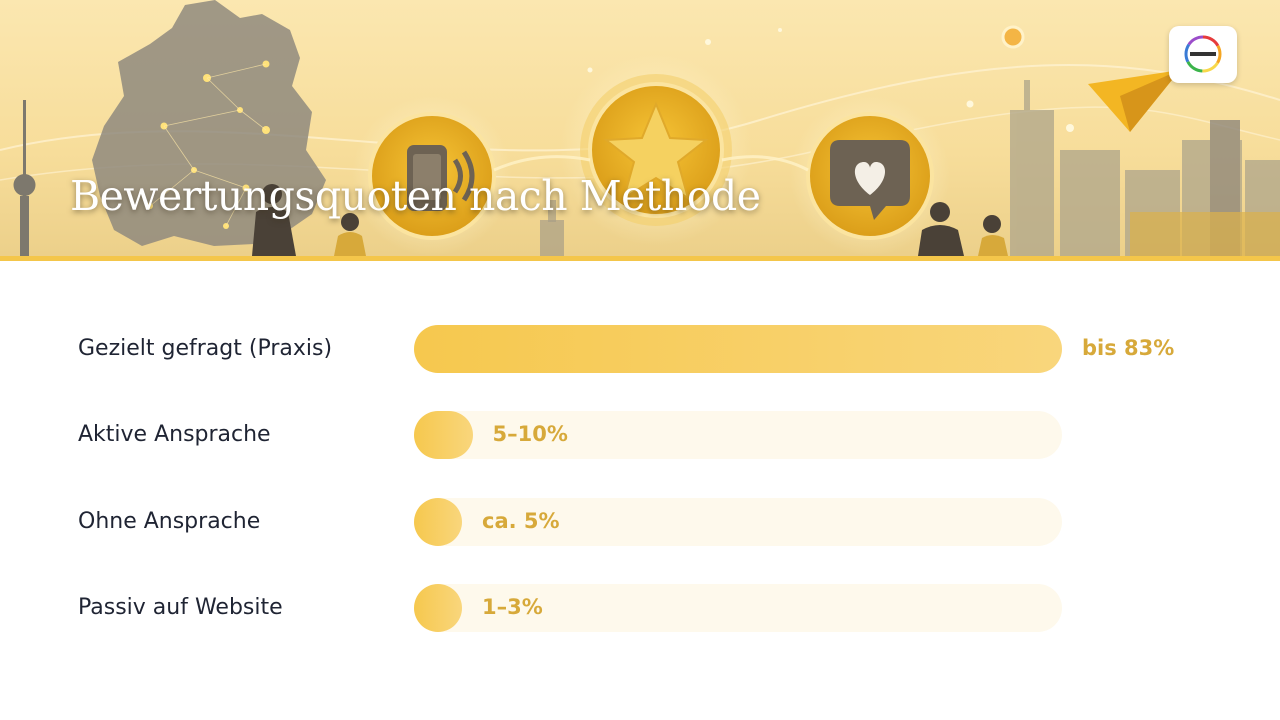 The height and width of the screenshot is (720, 1280). Describe the element at coordinates (169, 521) in the screenshot. I see `bar-label: Ohne Ansprache` at that location.